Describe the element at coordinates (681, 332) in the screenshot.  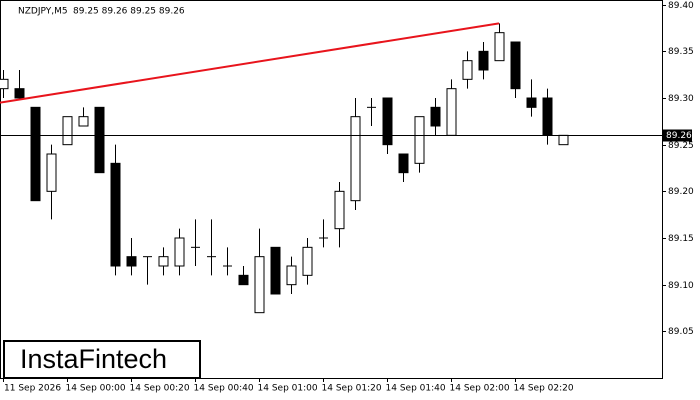
I see `y-tick-label: 89.05` at that location.